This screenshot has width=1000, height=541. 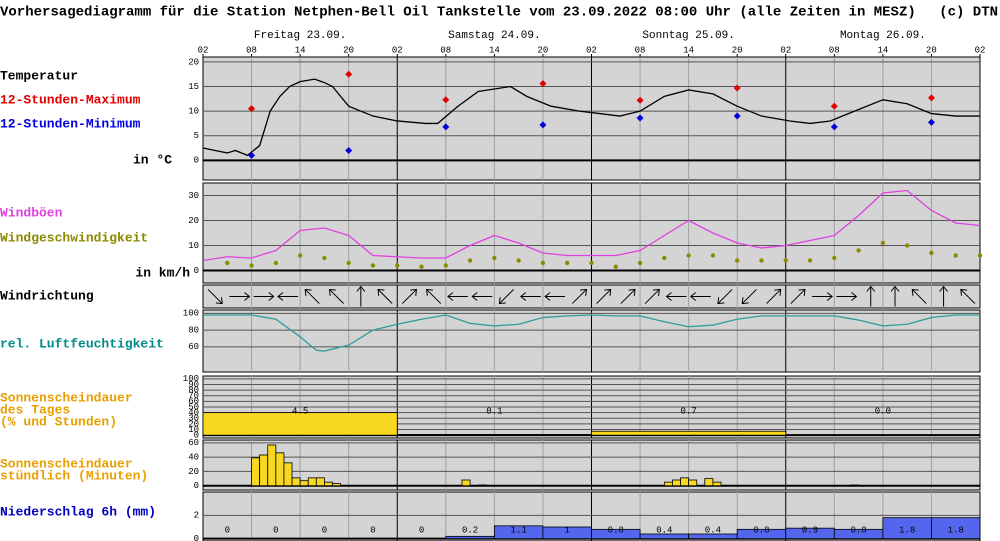 I want to click on y-tick-label: 100, so click(x=191, y=314).